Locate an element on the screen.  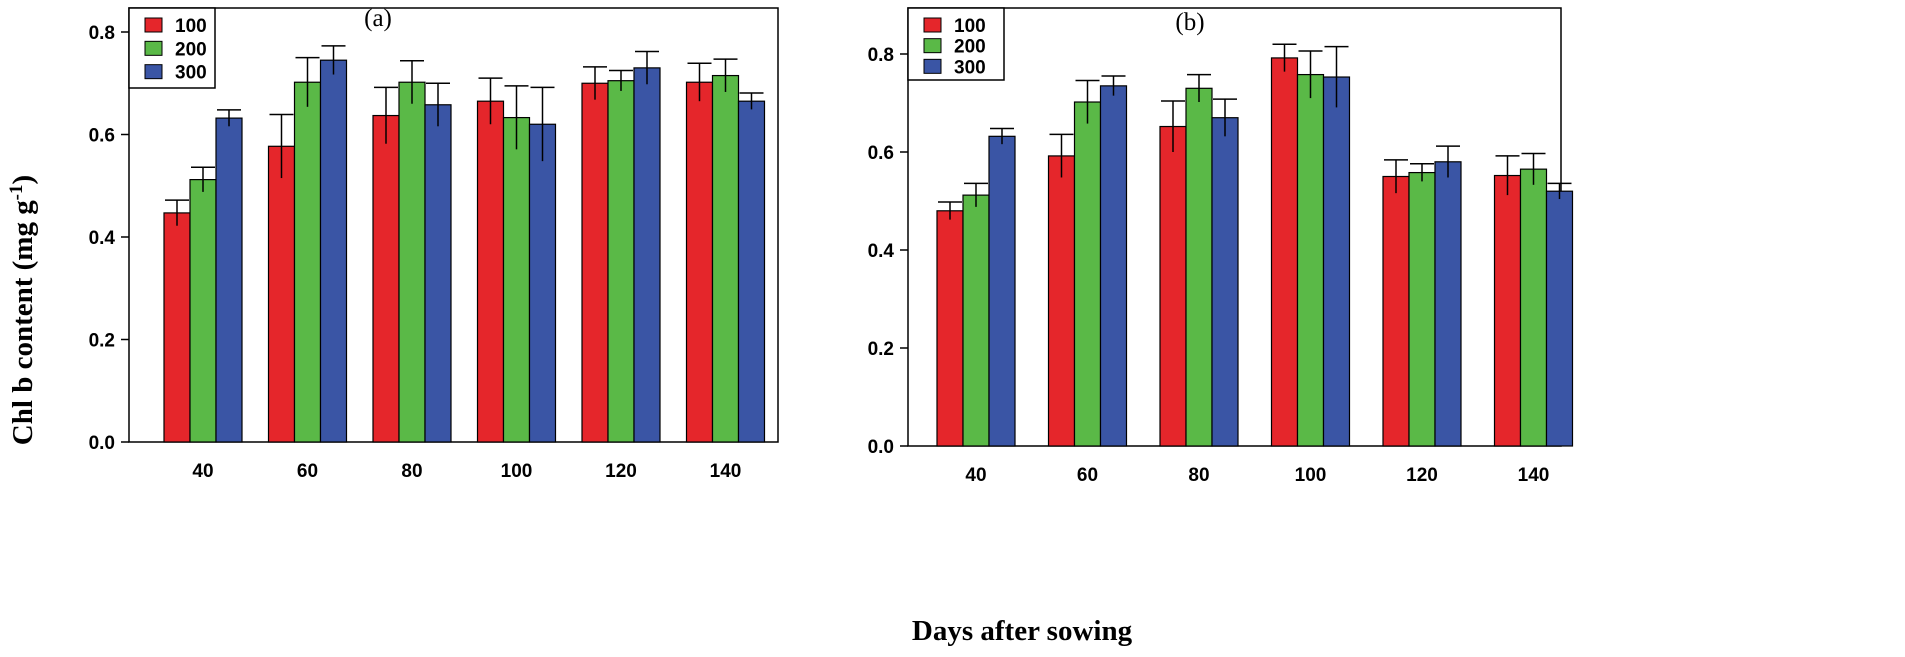
legend-box is located at coordinates (172, 48).